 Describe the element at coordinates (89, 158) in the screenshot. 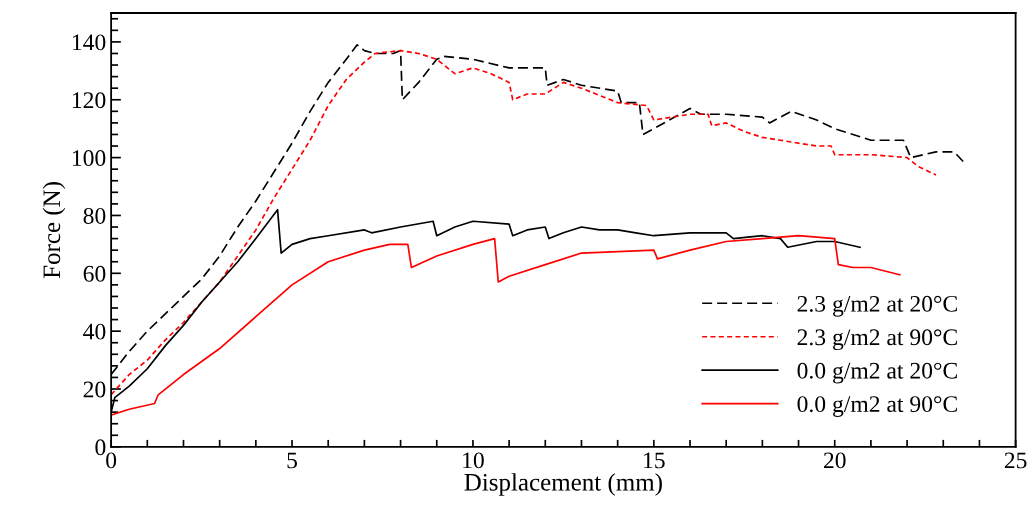

I see `y-tick-label: 100` at that location.